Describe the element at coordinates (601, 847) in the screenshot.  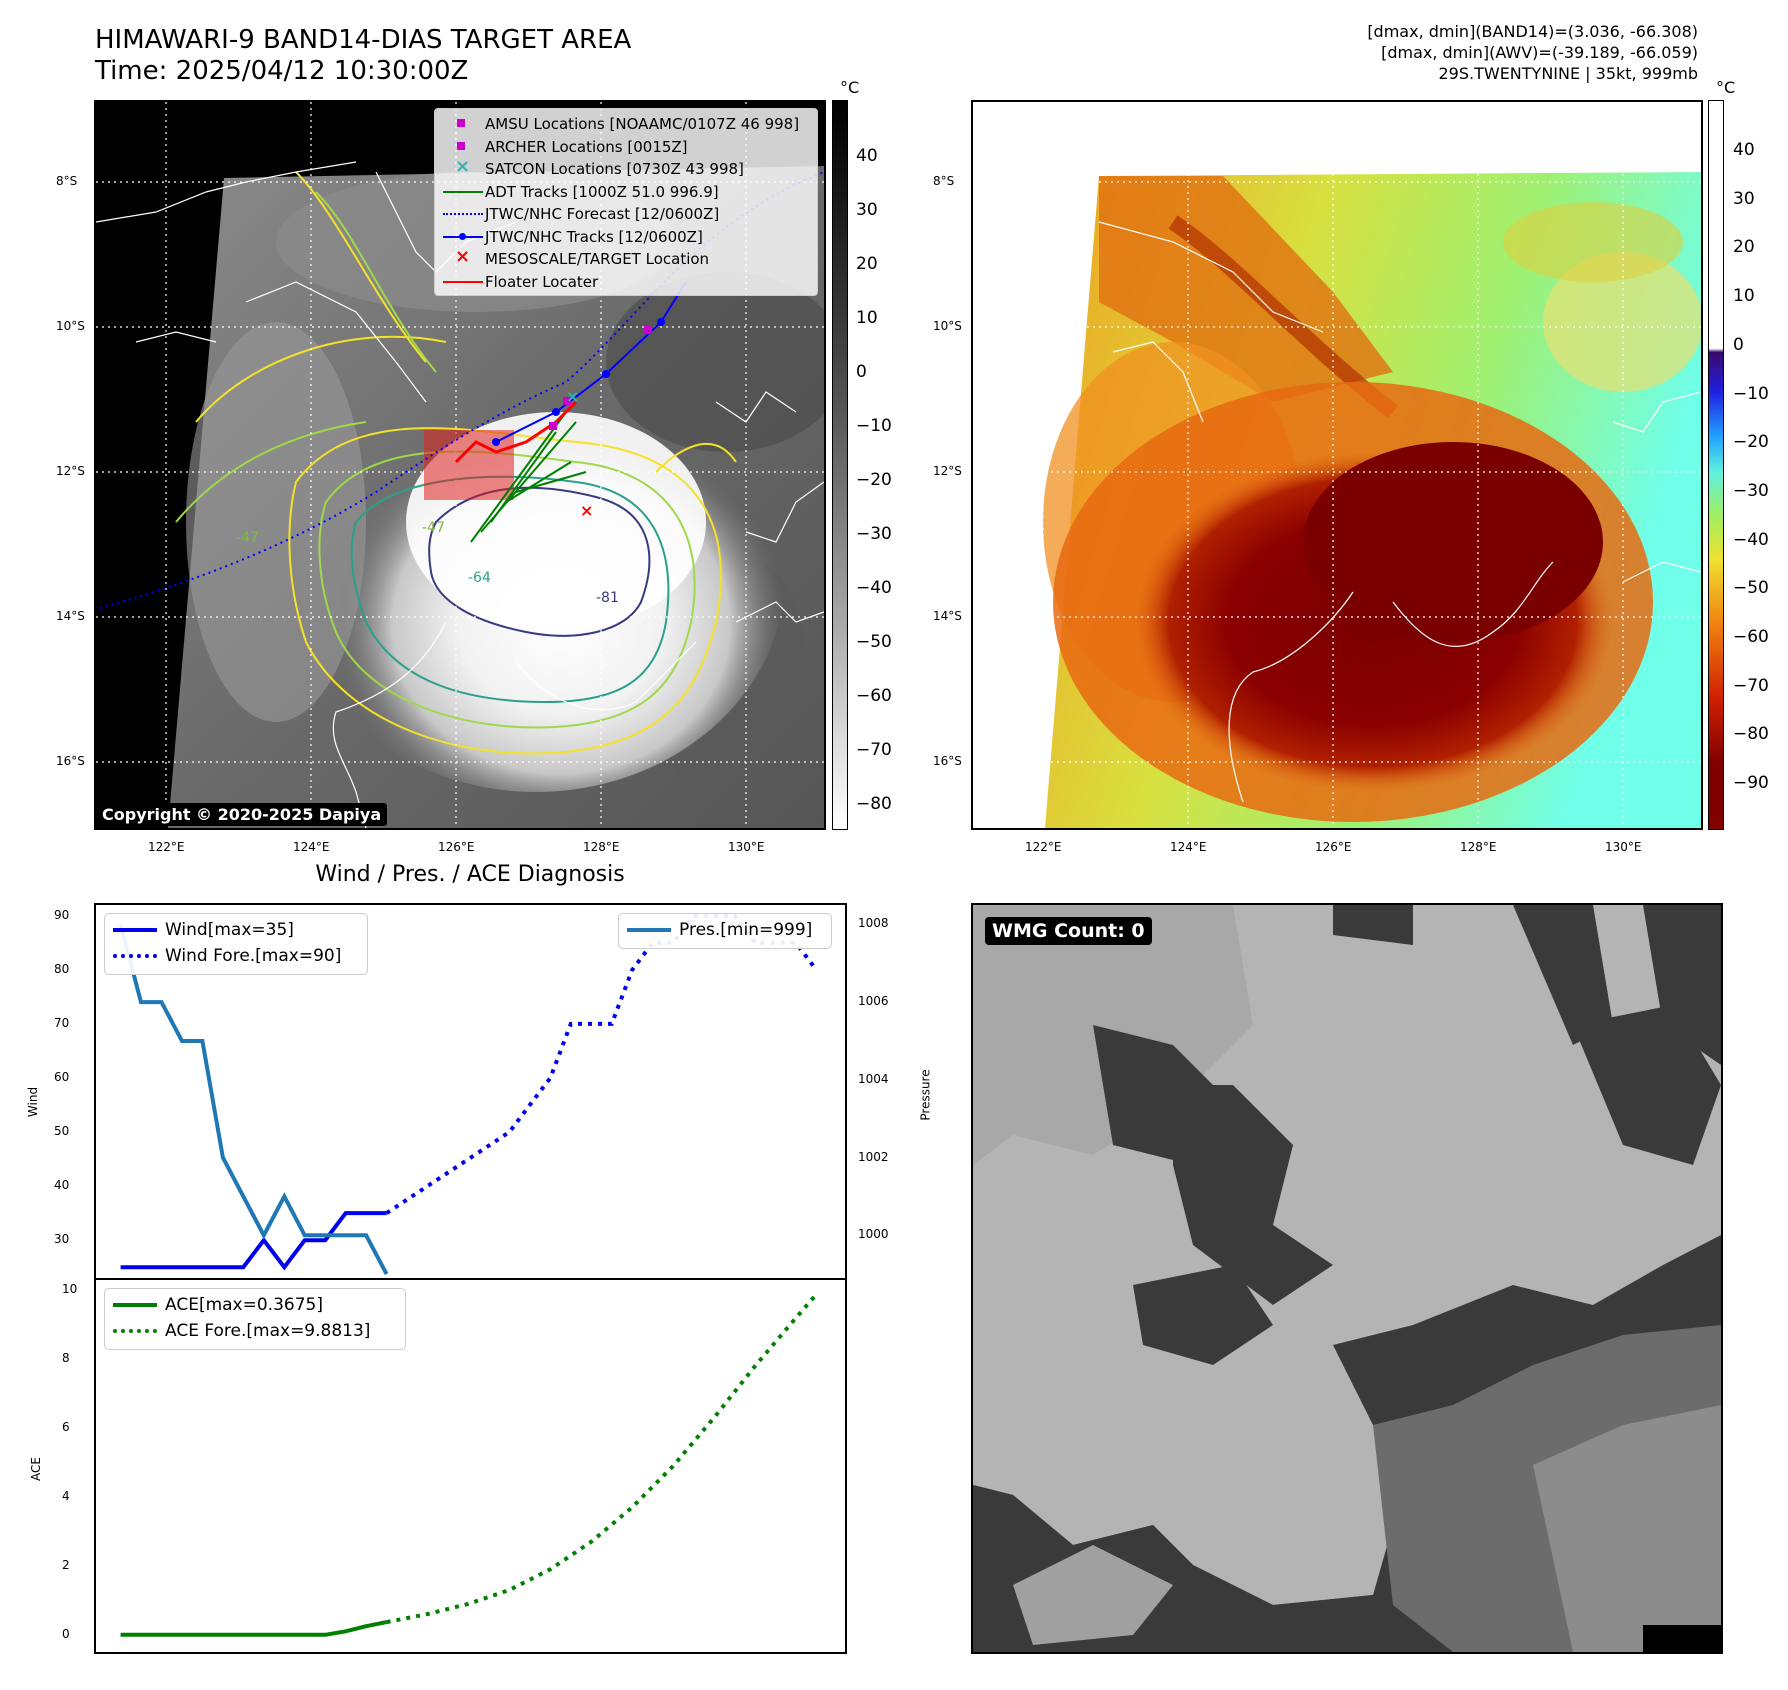
I see `band14-lon-label: 128°E` at that location.